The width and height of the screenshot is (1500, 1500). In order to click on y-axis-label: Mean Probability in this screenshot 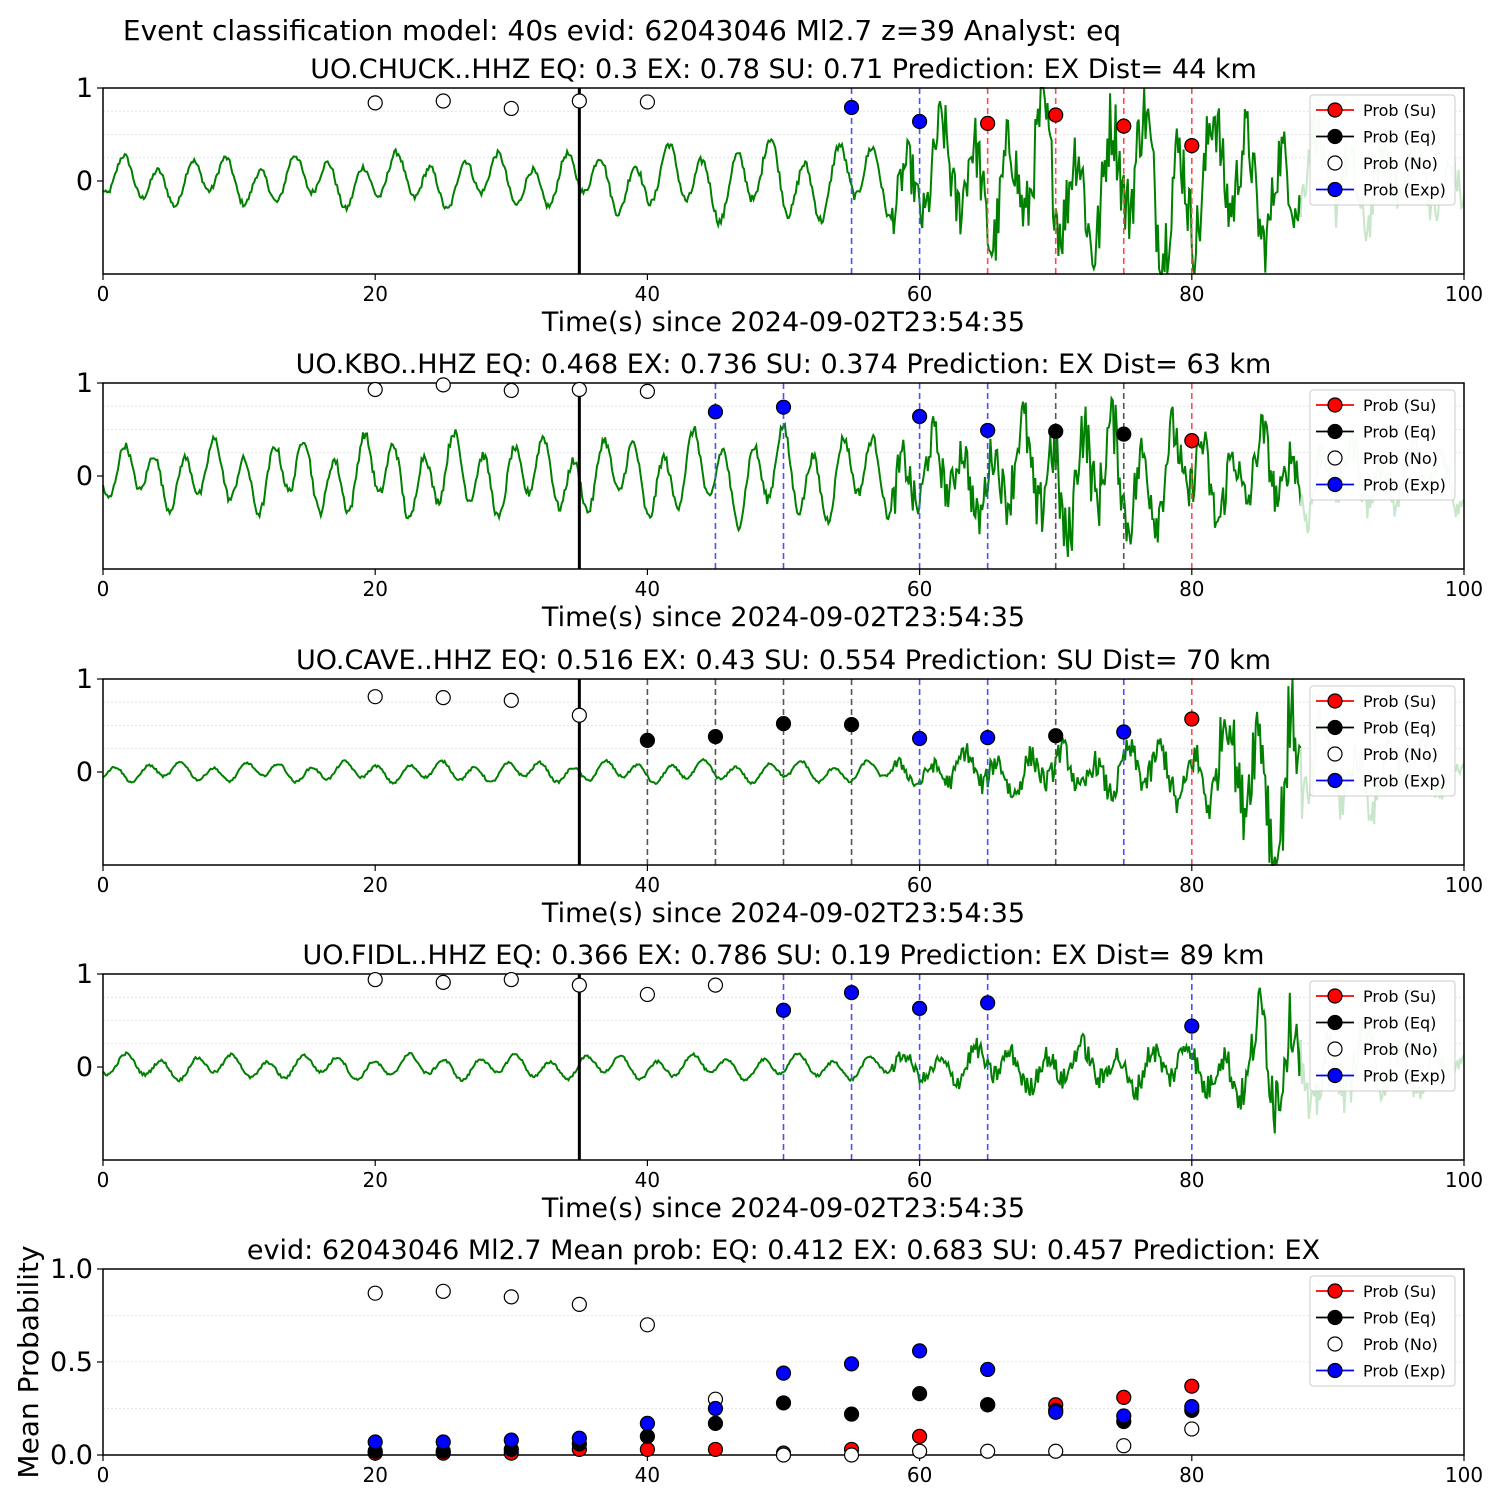, I will do `click(28, 1361)`.